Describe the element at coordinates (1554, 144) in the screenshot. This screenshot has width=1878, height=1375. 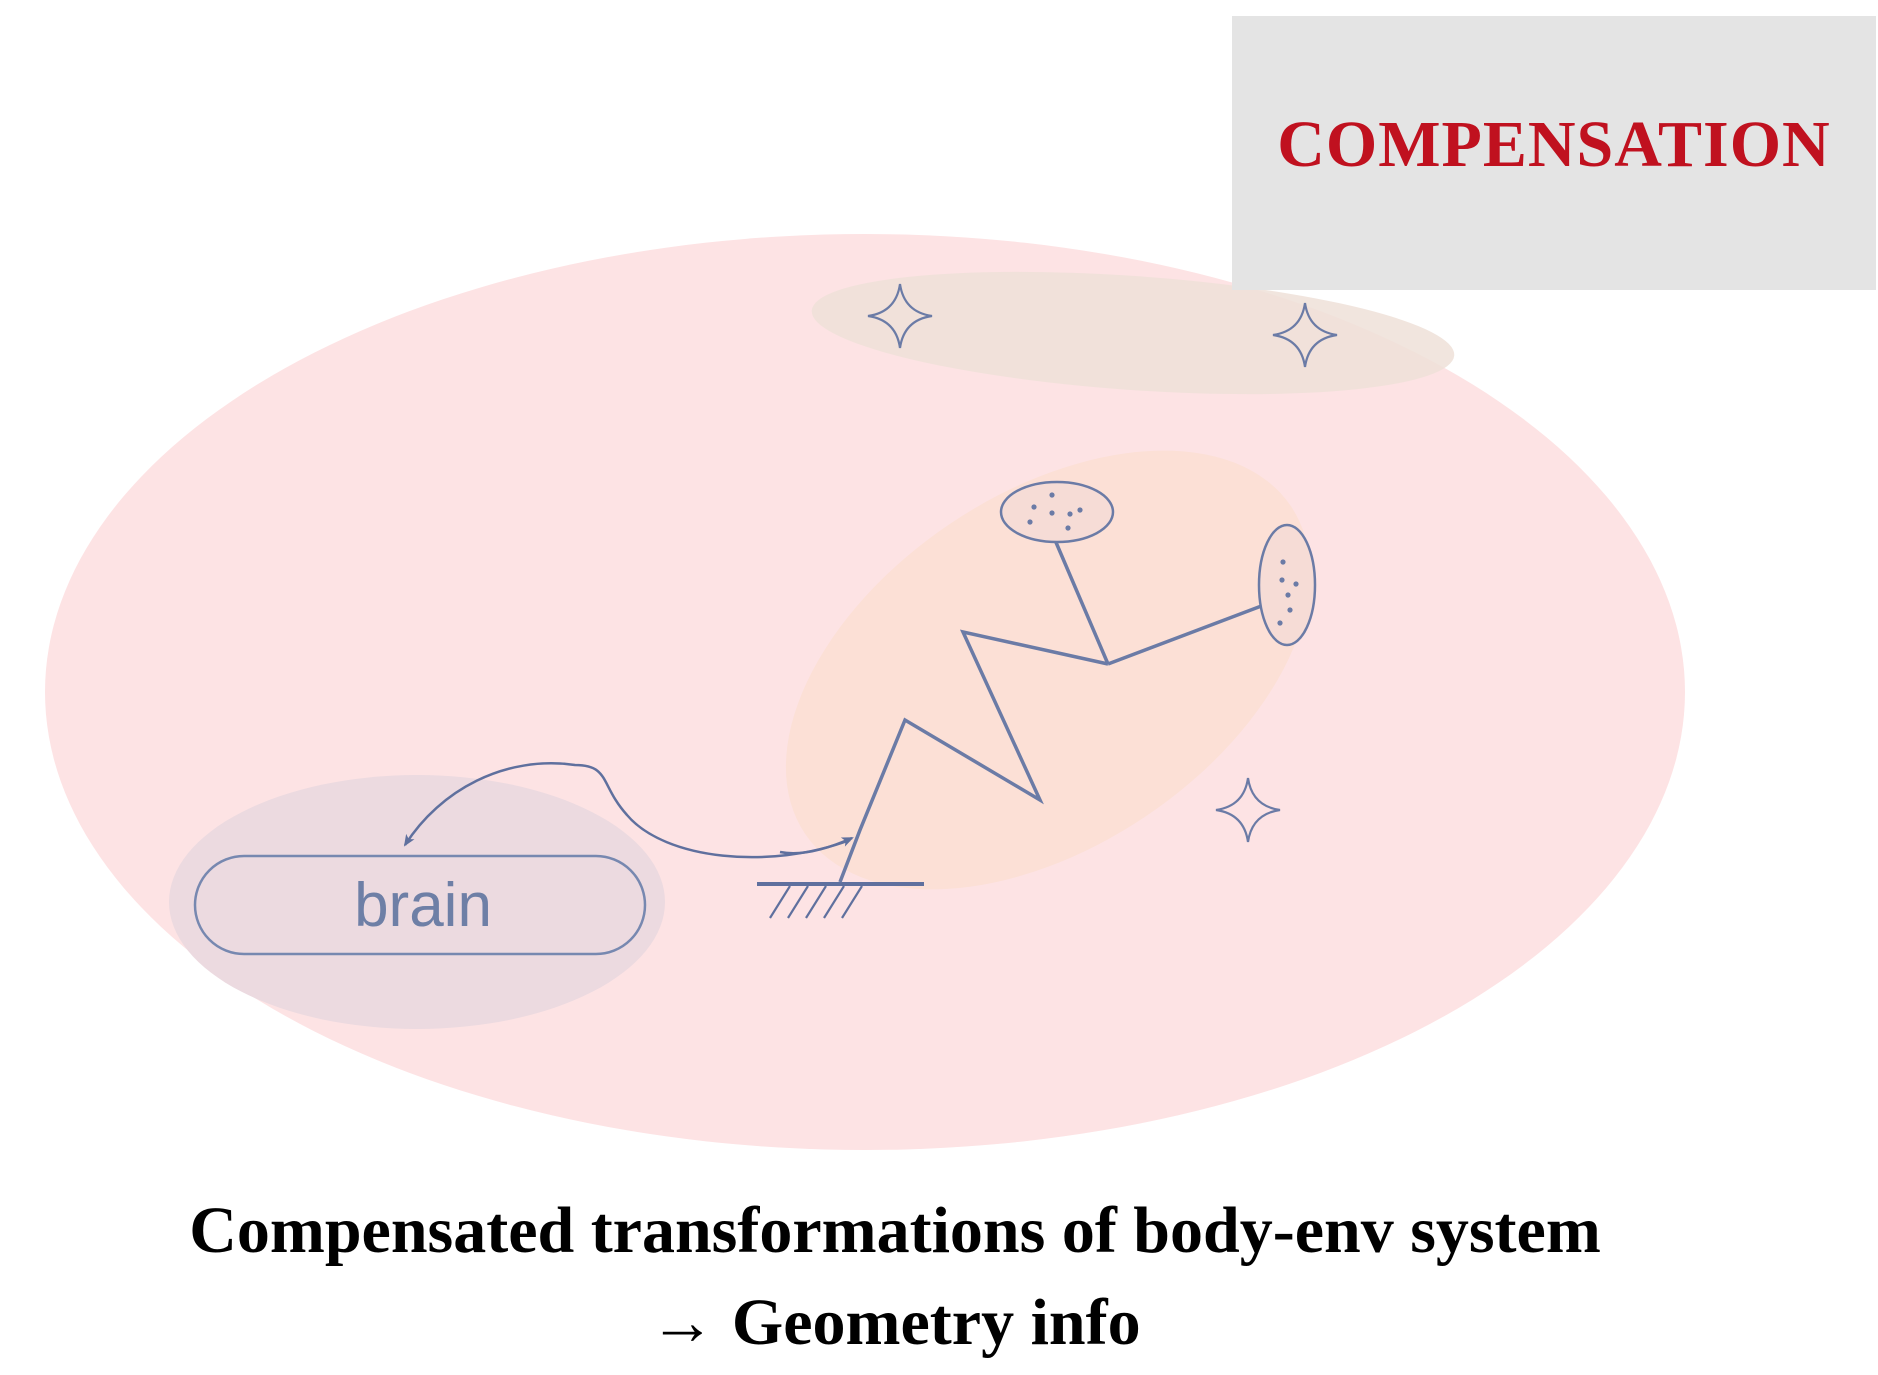
I see `compensation-label: COMPENSATION` at that location.